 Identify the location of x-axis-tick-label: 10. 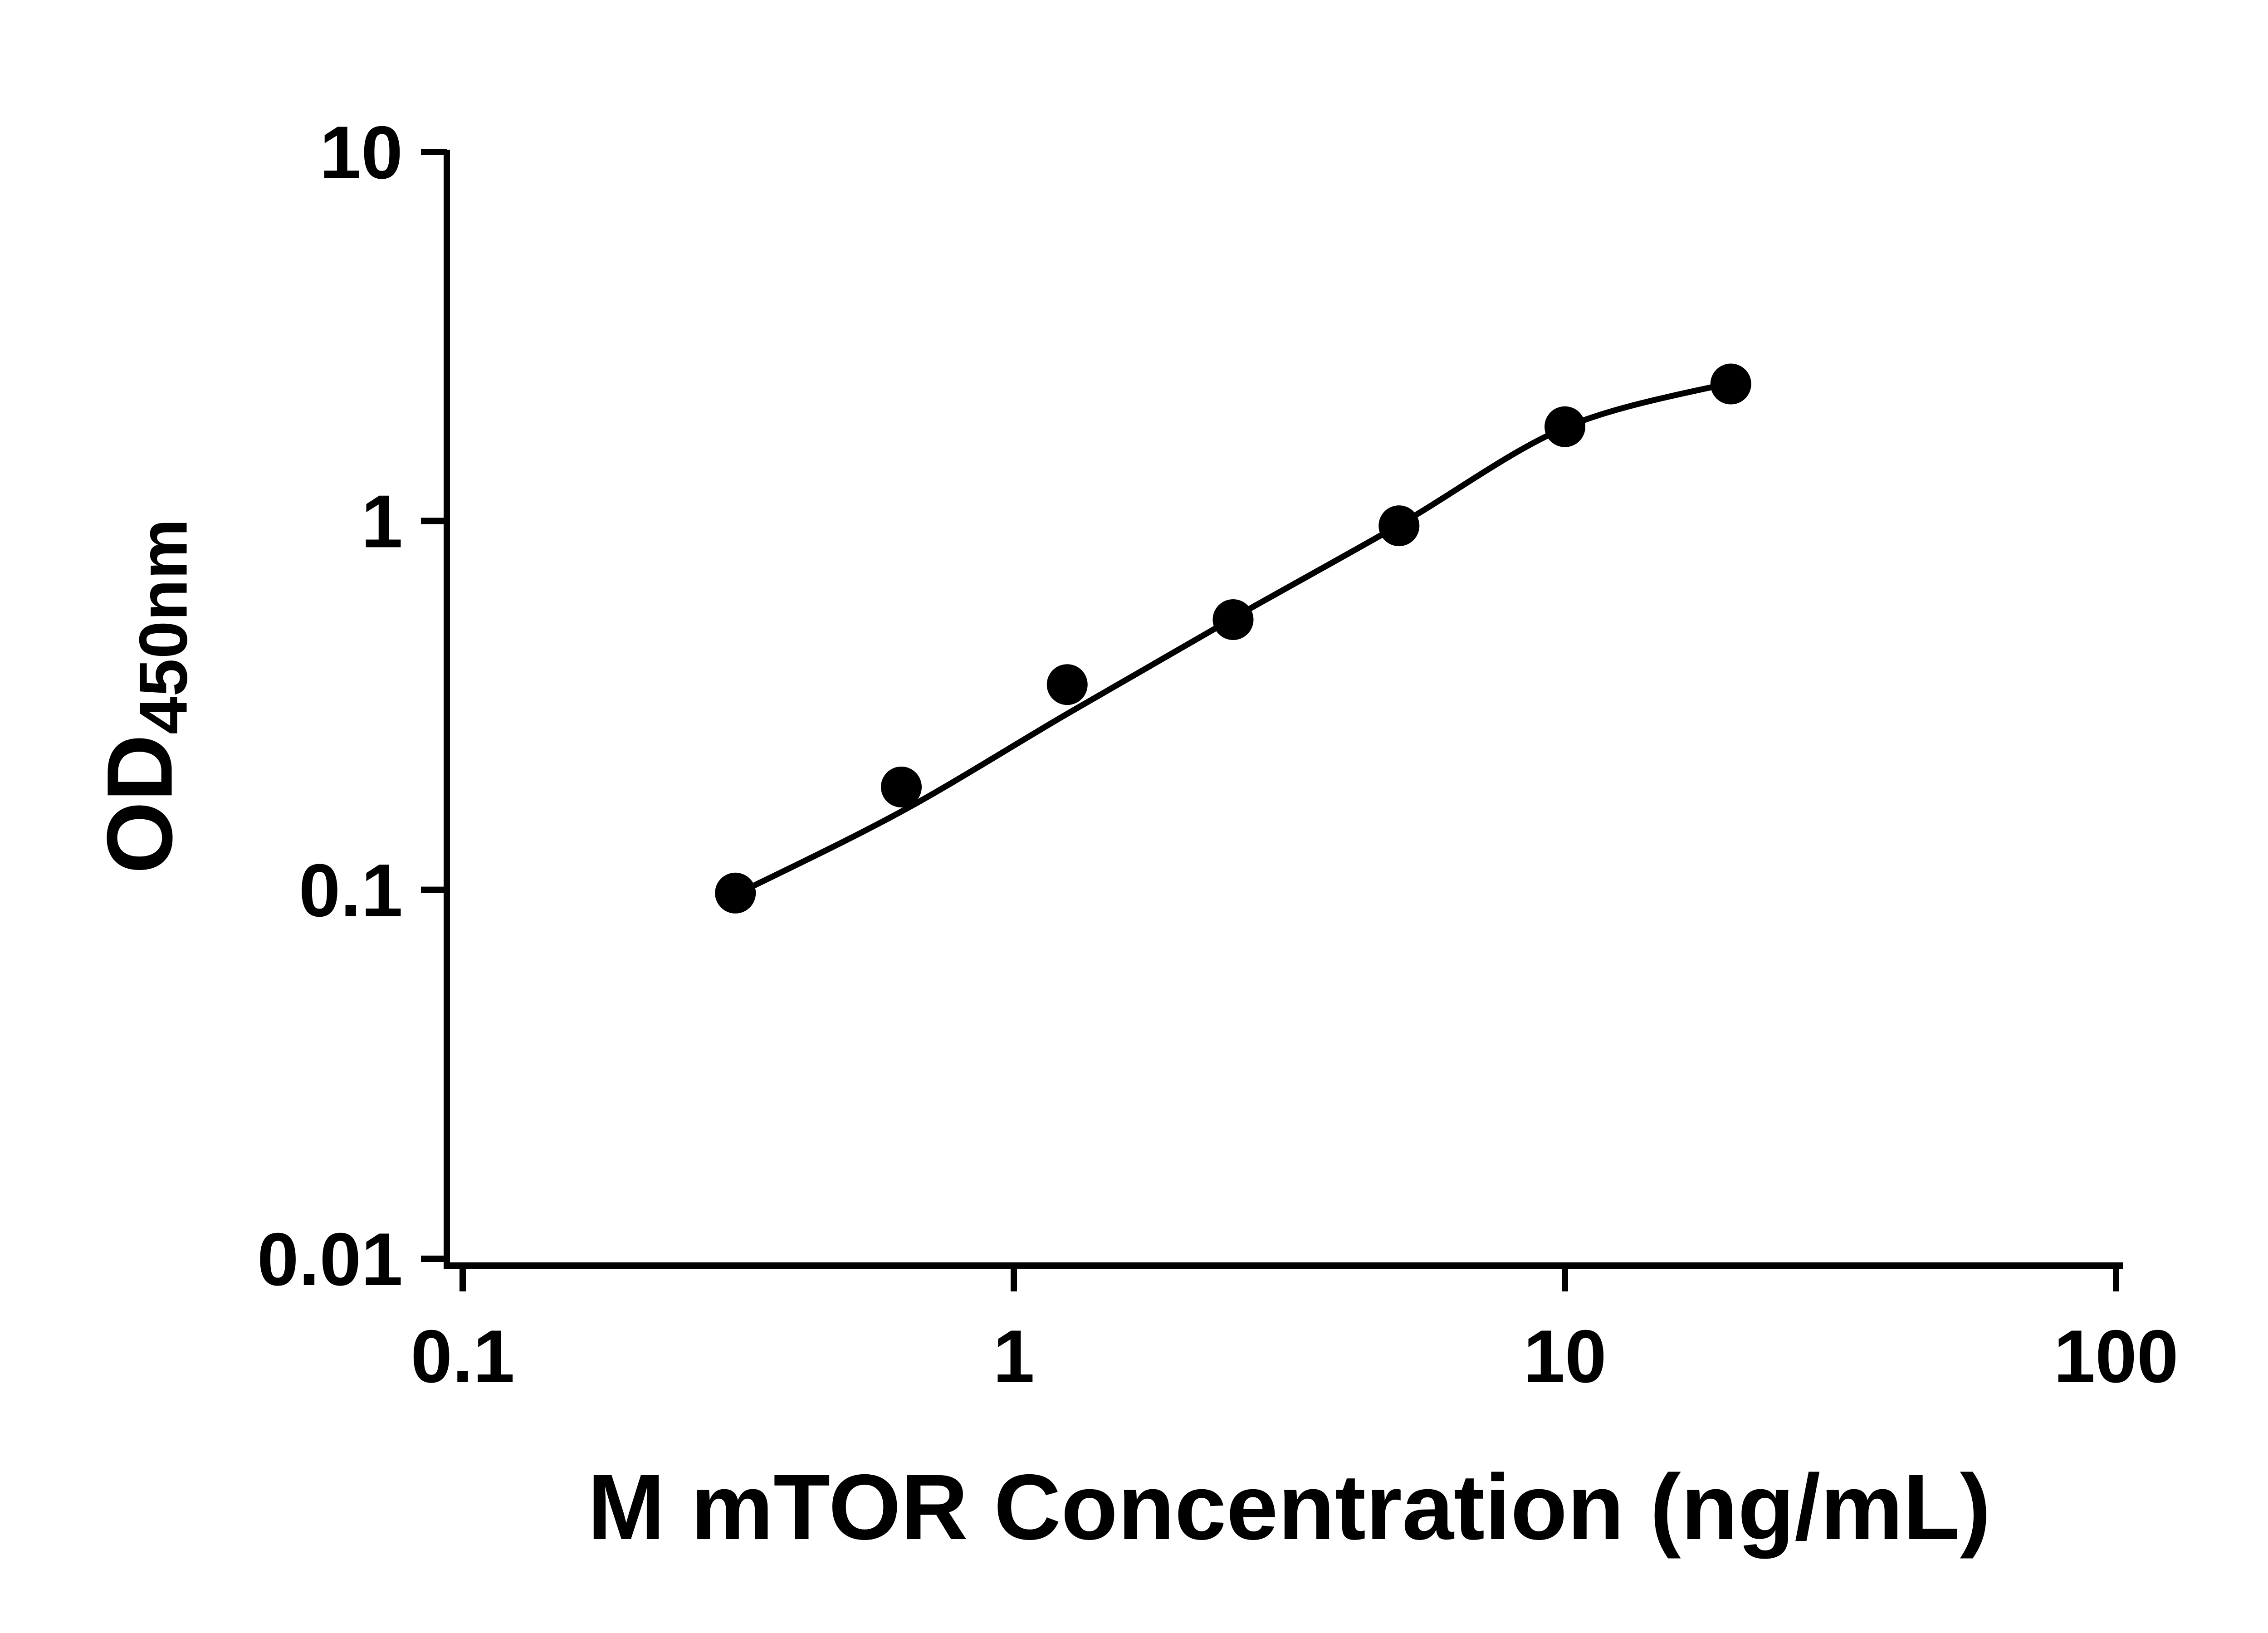
(1565, 1356).